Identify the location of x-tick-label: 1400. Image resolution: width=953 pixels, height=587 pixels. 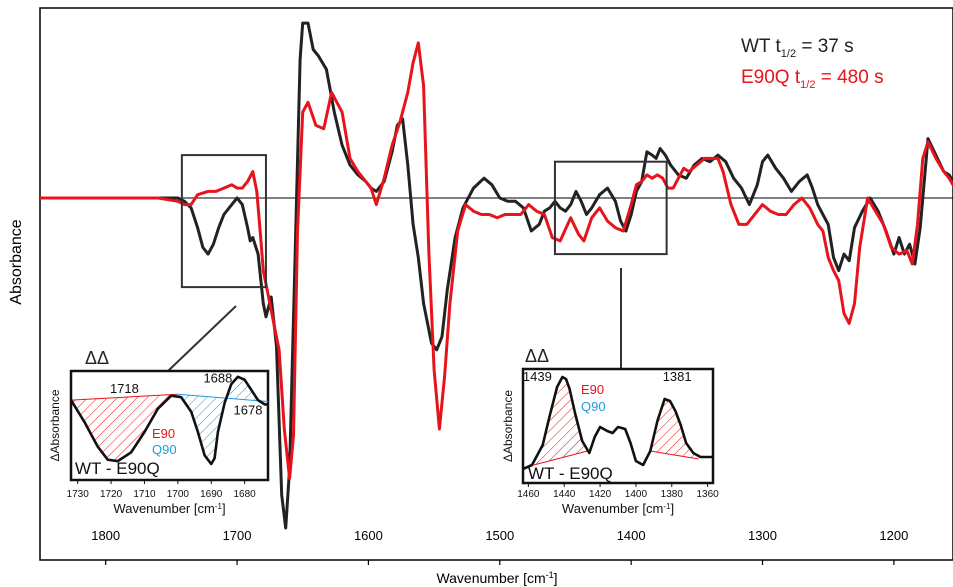
(631, 535).